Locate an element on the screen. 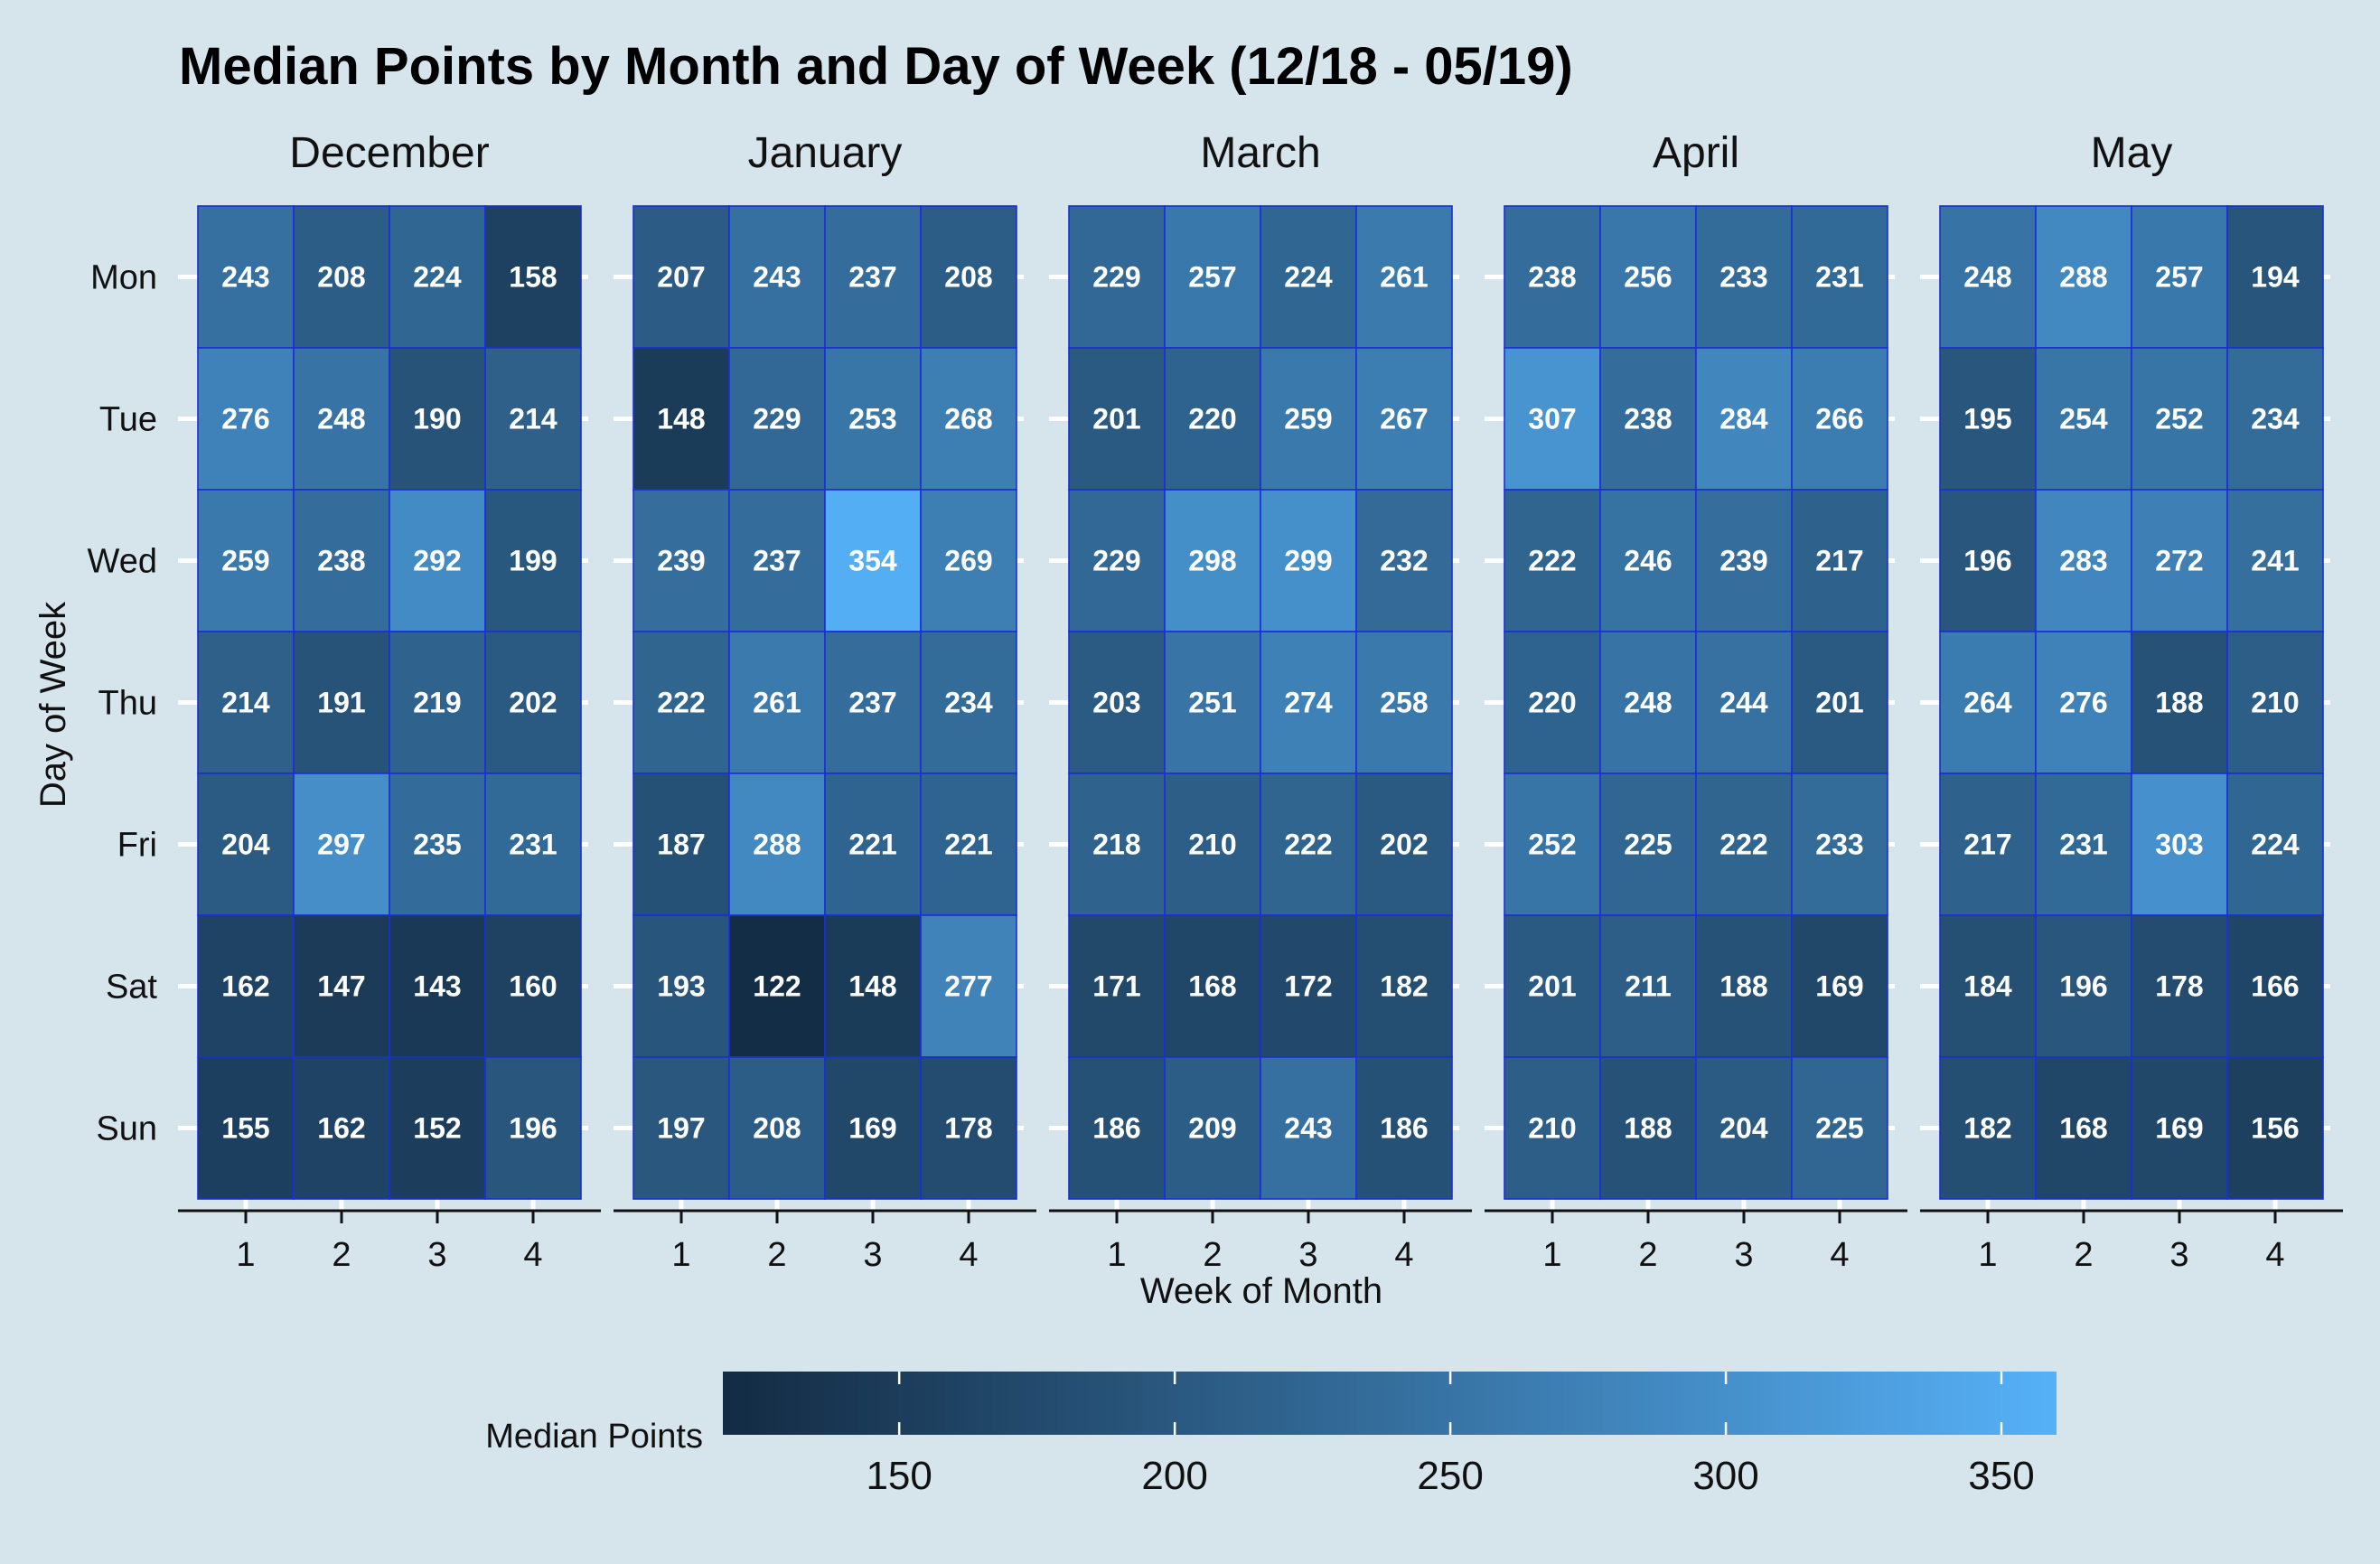 The height and width of the screenshot is (1564, 2380). facet-label: January is located at coordinates (825, 153).